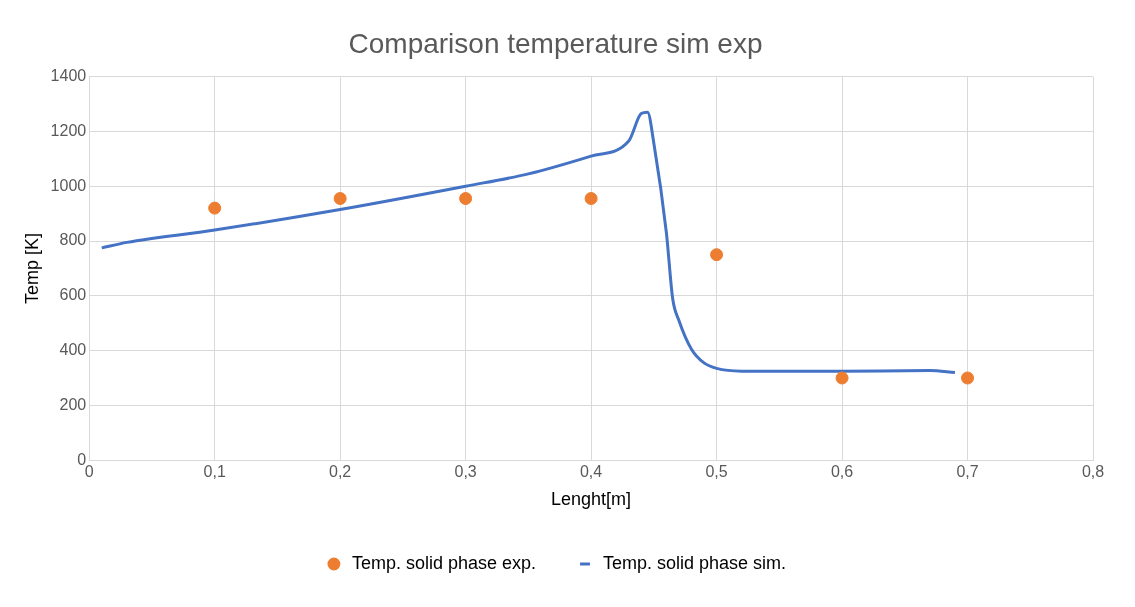 The height and width of the screenshot is (607, 1135). I want to click on legend-label: Temp. solid phase exp., so click(444, 562).